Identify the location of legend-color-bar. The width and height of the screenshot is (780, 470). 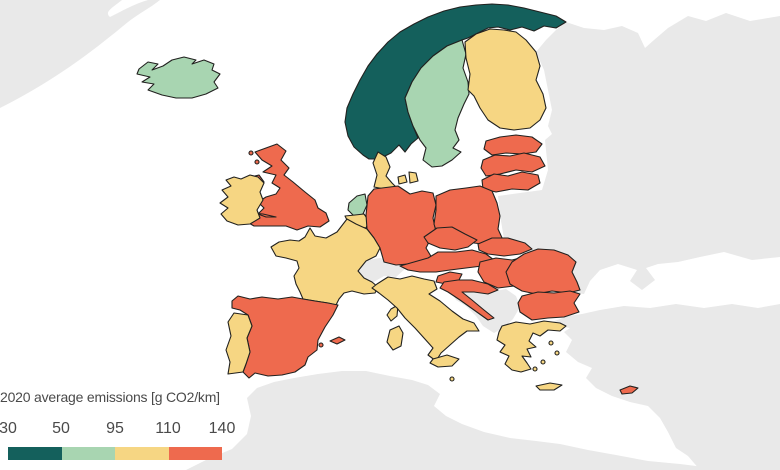
(115, 453).